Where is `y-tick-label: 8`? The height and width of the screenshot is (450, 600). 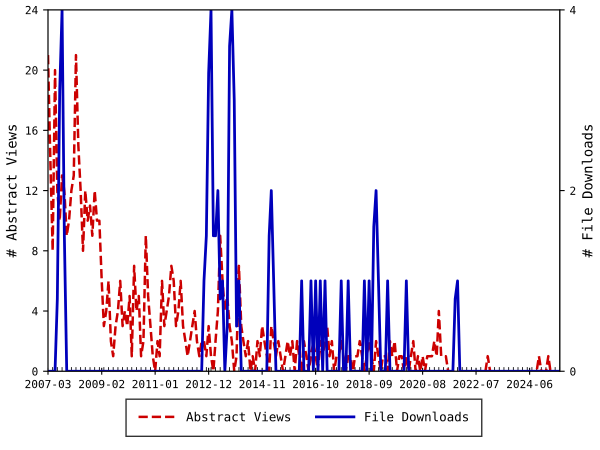
y-tick-label: 8 is located at coordinates (35, 251).